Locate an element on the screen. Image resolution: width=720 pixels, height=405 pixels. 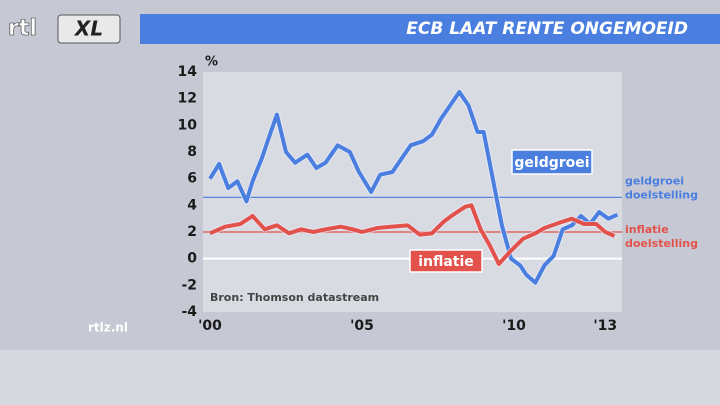
legend-label: inflatie is located at coordinates (446, 262).